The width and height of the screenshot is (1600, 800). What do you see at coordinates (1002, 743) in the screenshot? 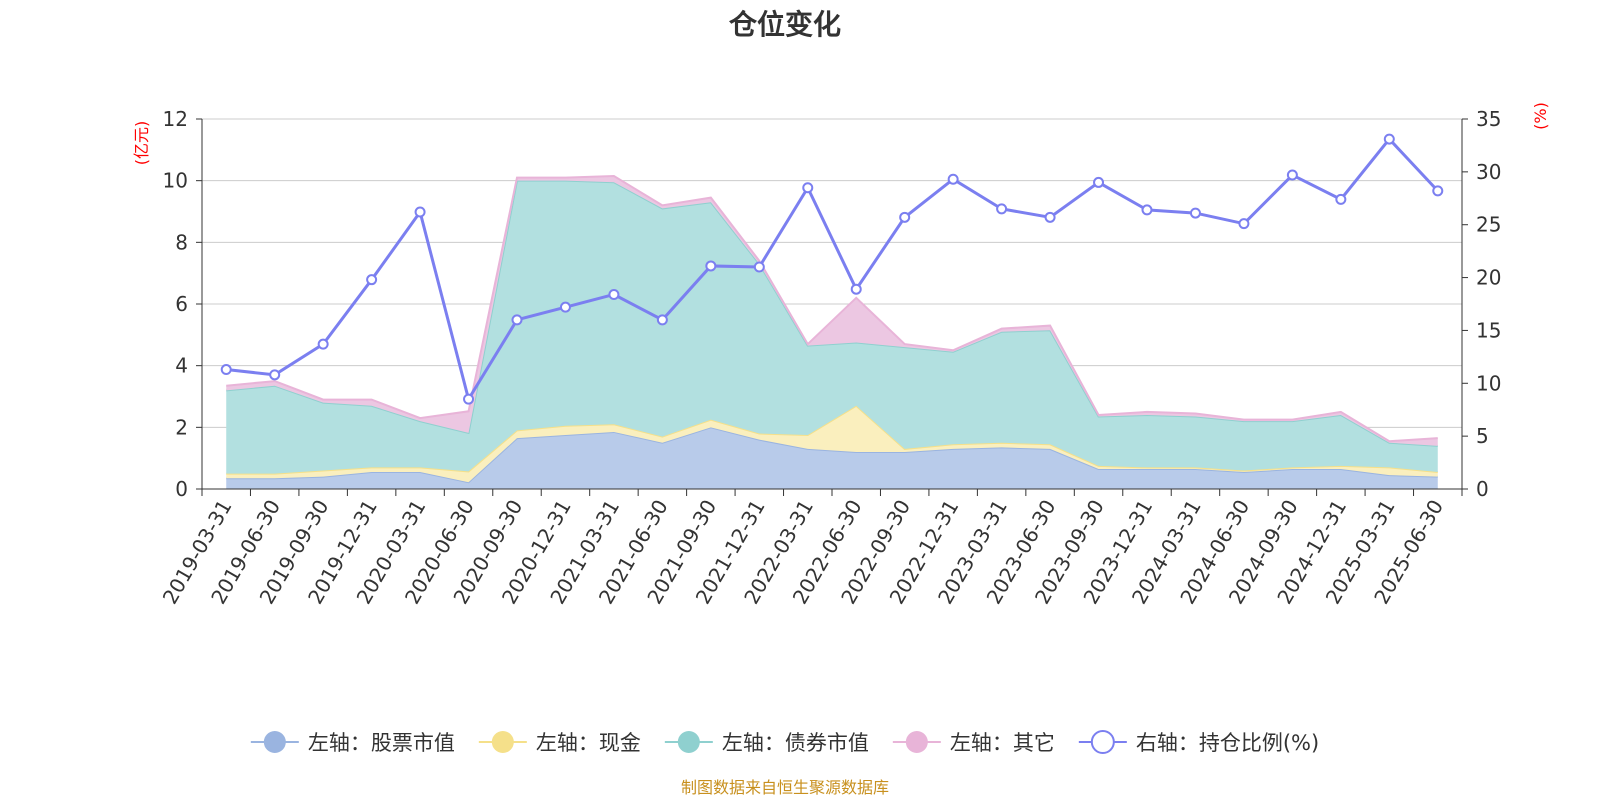
I see `legend-label: 左轴：其它` at bounding box center [1002, 743].